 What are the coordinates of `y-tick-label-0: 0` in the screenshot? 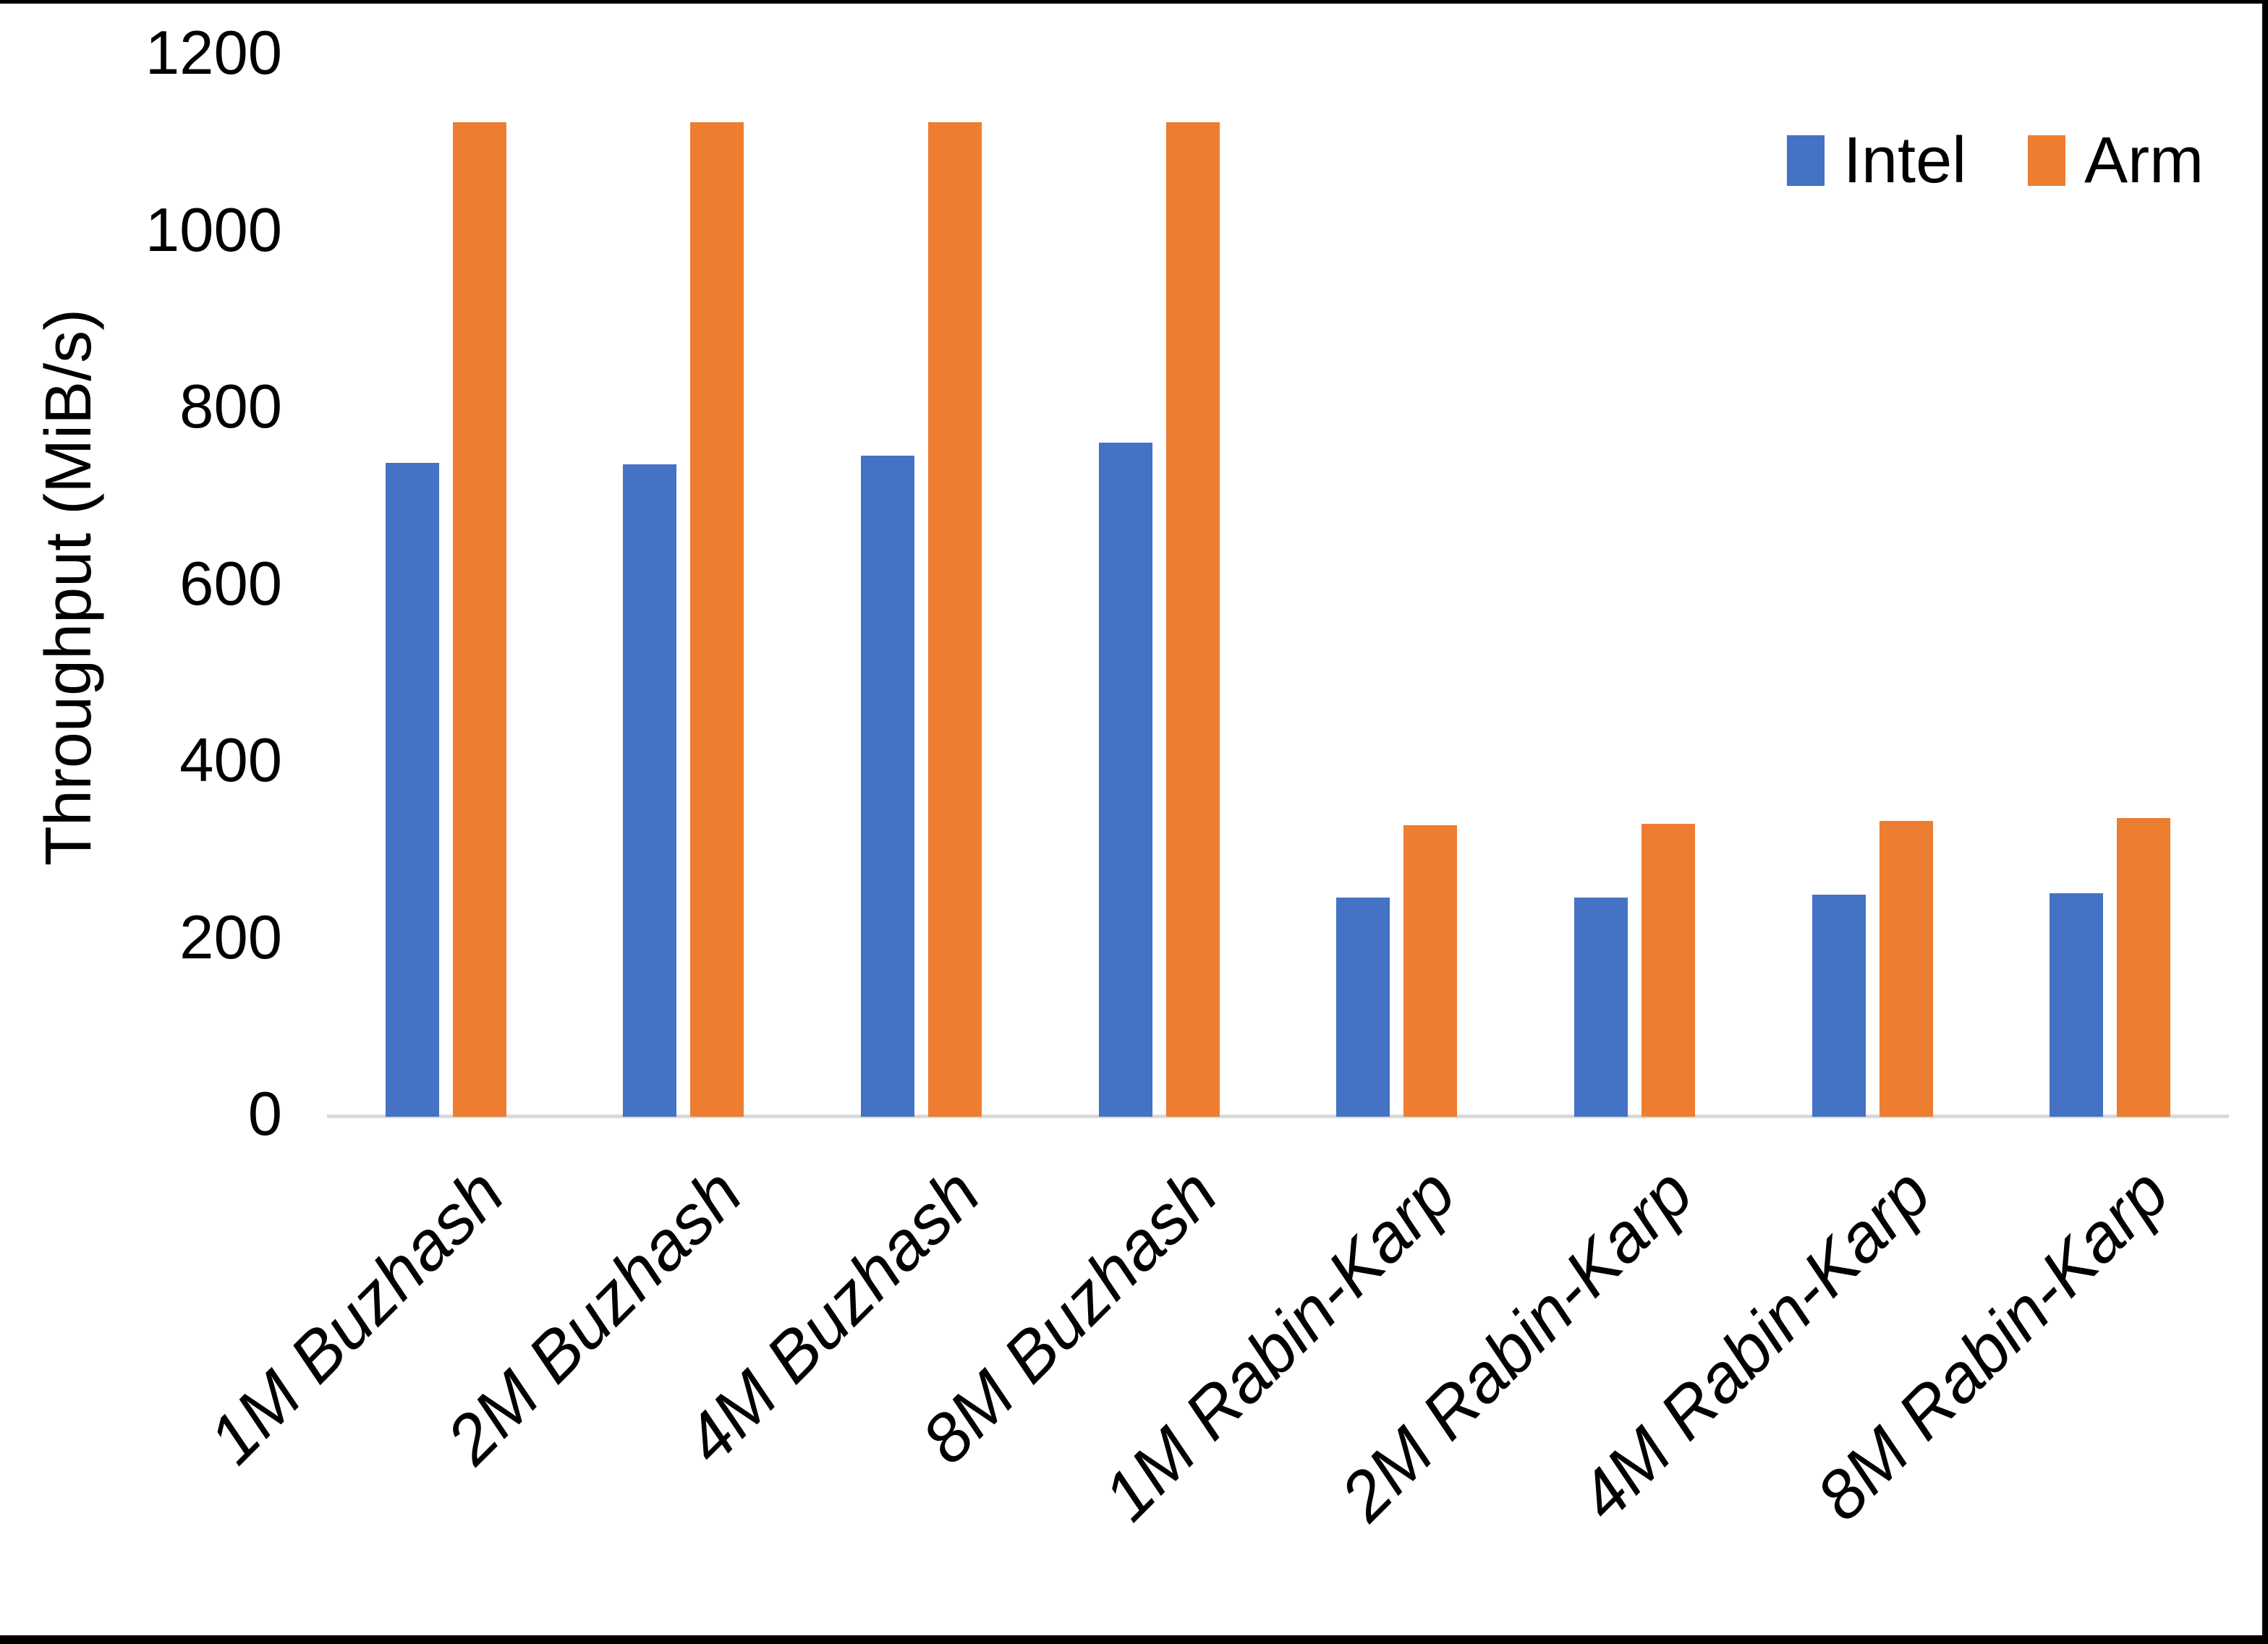 It's located at (264, 1114).